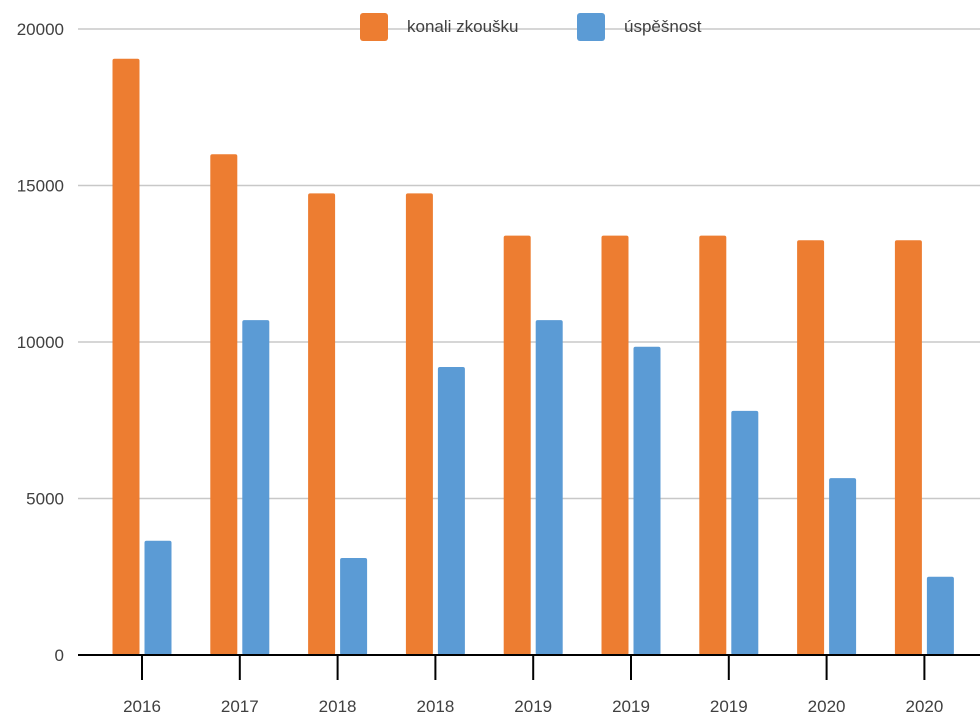 The width and height of the screenshot is (980, 724). Describe the element at coordinates (40, 29) in the screenshot. I see `y-tick-label: 20000` at that location.